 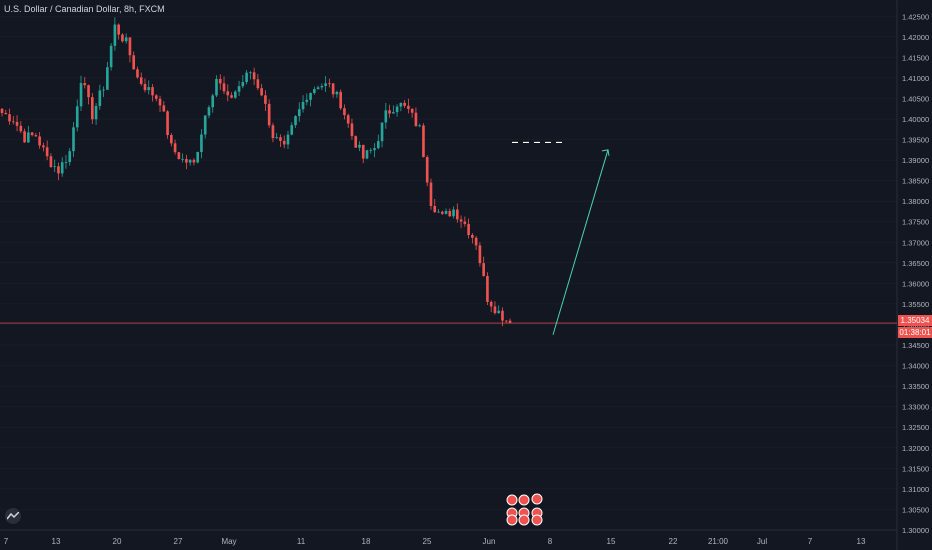 I want to click on time-tick-label: 8, so click(x=550, y=541).